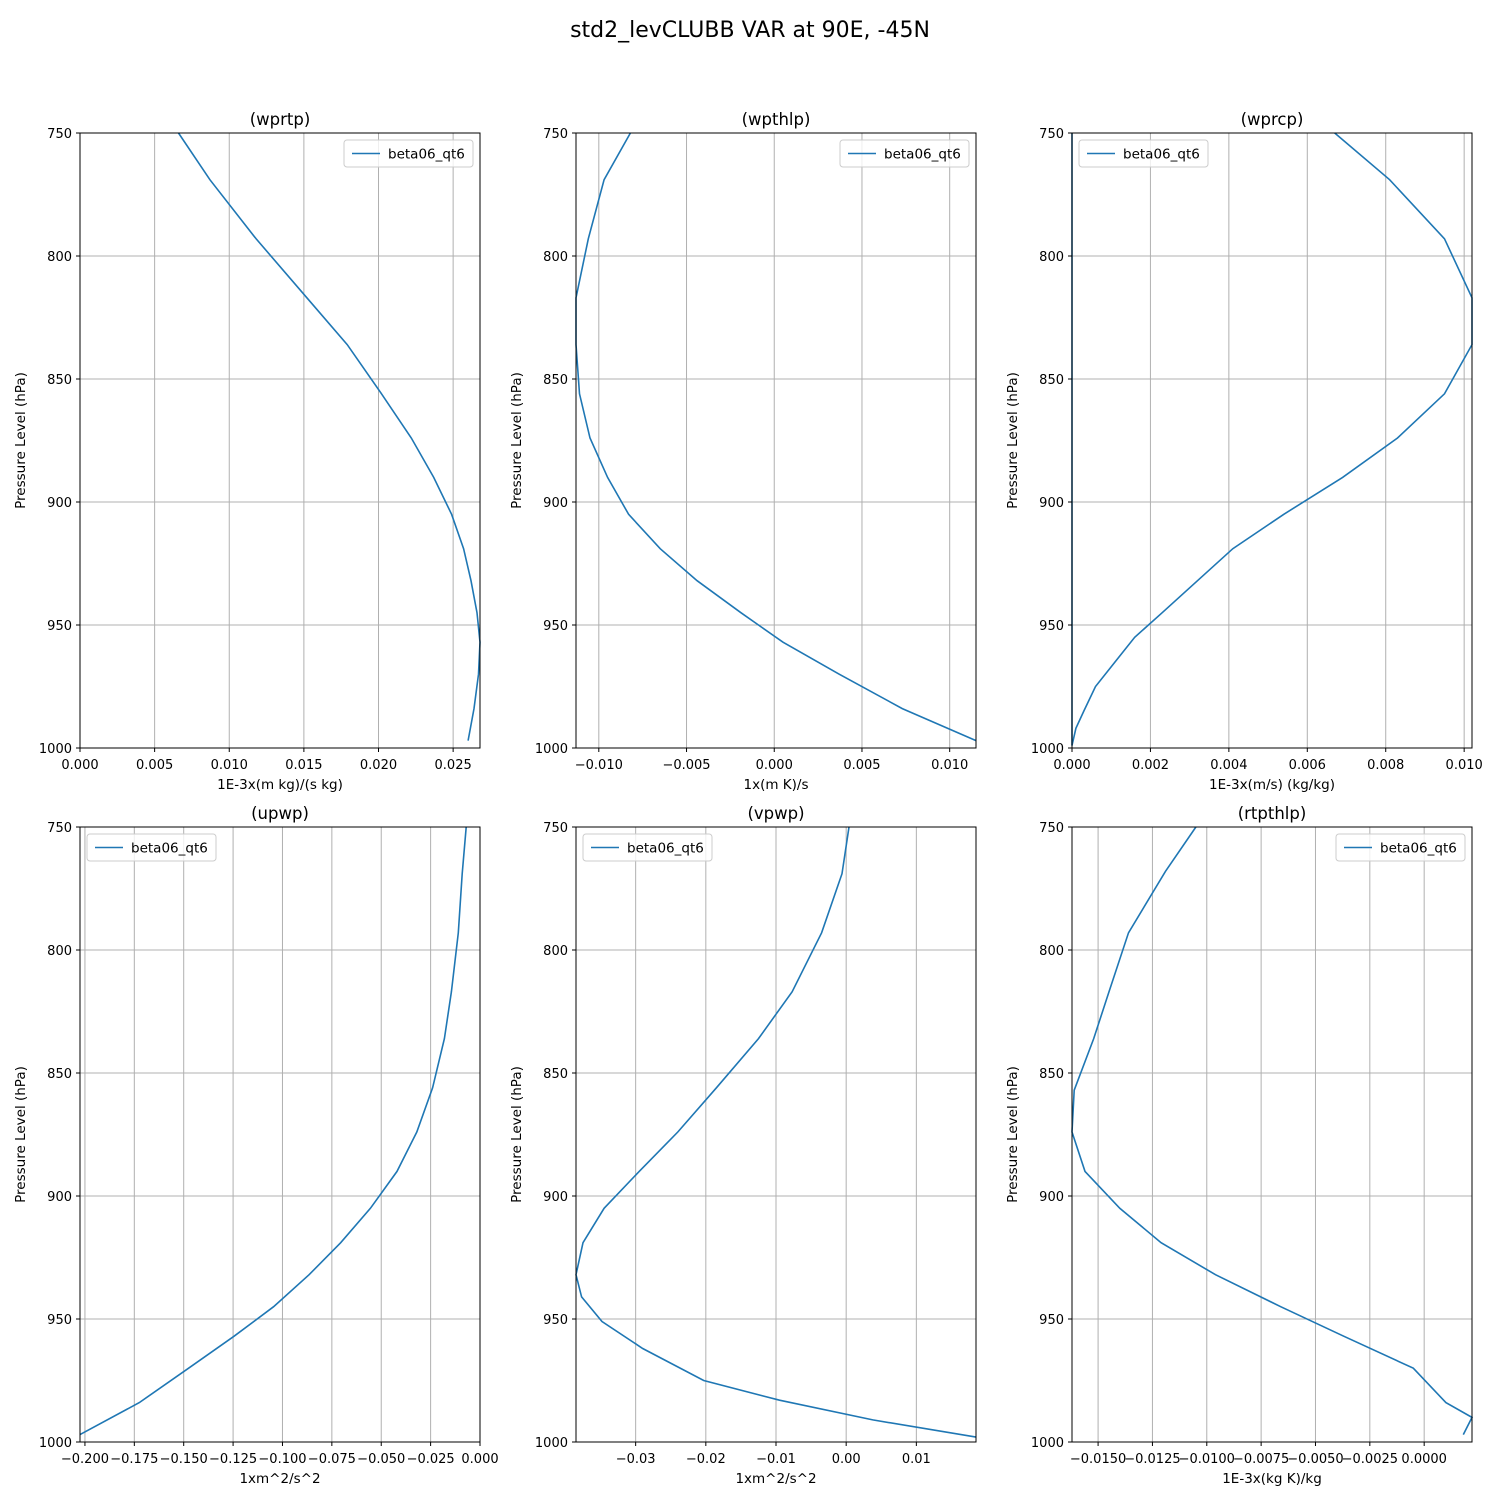  I want to click on x-tick-label: 0.004, so click(1228, 765).